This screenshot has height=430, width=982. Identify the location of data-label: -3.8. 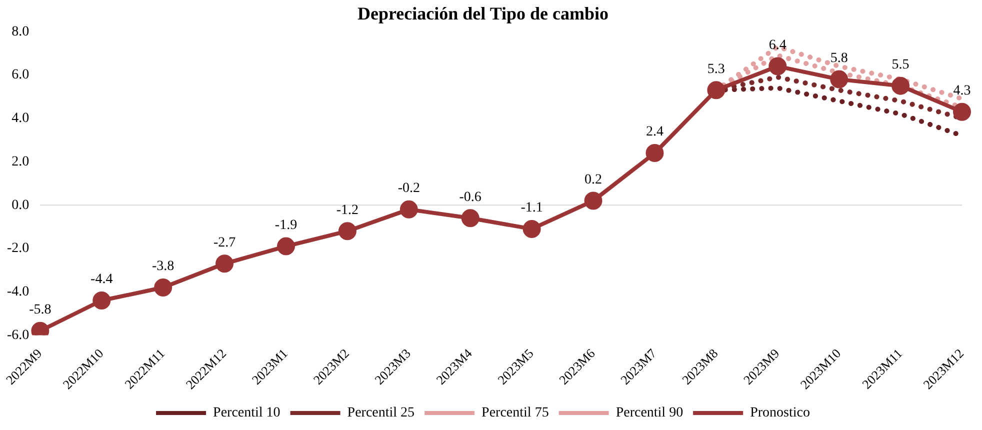
(163, 266).